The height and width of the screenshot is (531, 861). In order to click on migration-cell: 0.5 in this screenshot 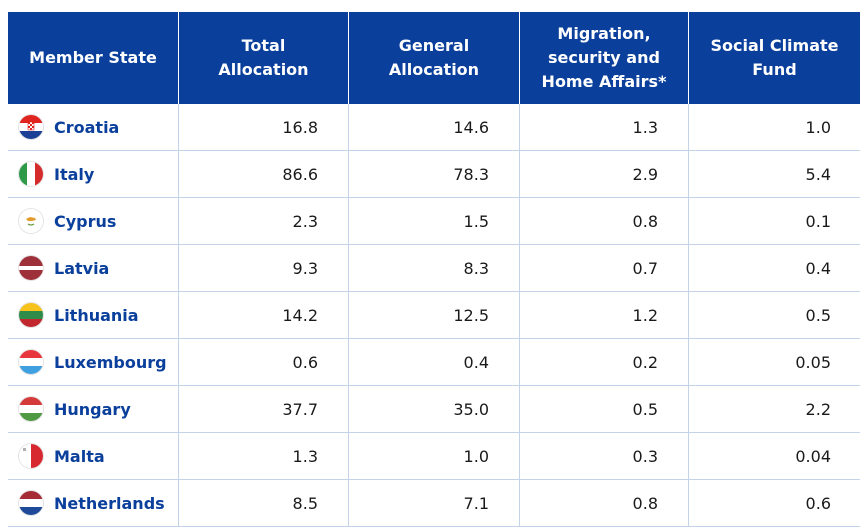, I will do `click(604, 409)`.